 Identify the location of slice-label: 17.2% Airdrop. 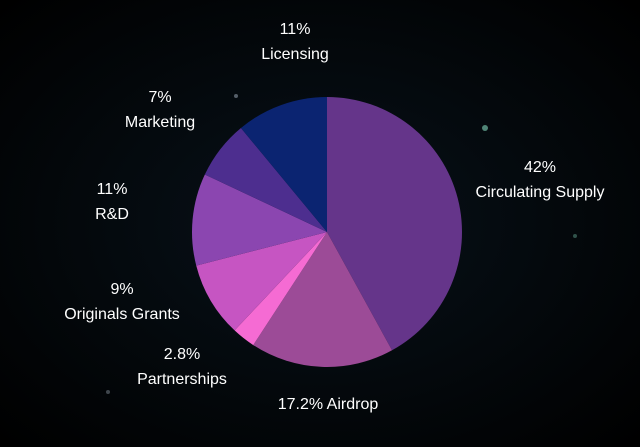
(328, 404).